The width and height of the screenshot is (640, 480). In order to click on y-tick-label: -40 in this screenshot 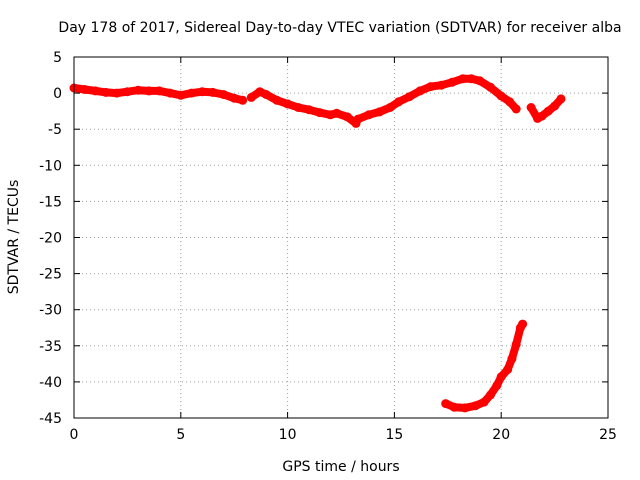, I will do `click(50, 383)`.